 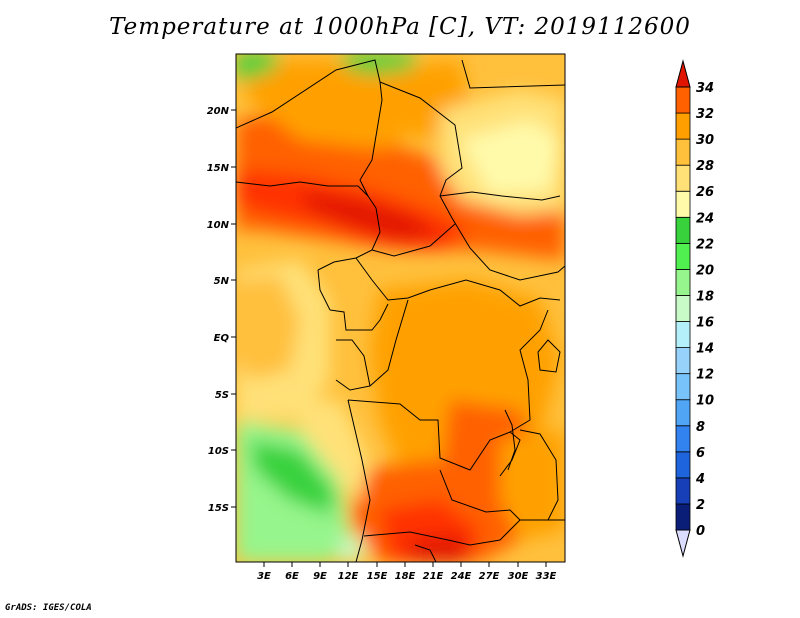 What do you see at coordinates (218, 111) in the screenshot?
I see `lat-label-20n: 20N` at bounding box center [218, 111].